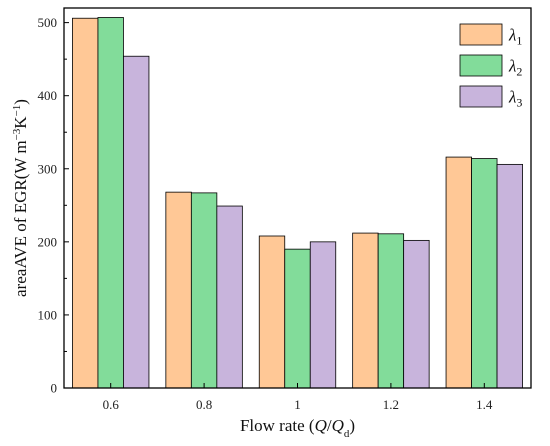 This screenshot has height=446, width=550. I want to click on bar-λ3-1.2, so click(416, 314).